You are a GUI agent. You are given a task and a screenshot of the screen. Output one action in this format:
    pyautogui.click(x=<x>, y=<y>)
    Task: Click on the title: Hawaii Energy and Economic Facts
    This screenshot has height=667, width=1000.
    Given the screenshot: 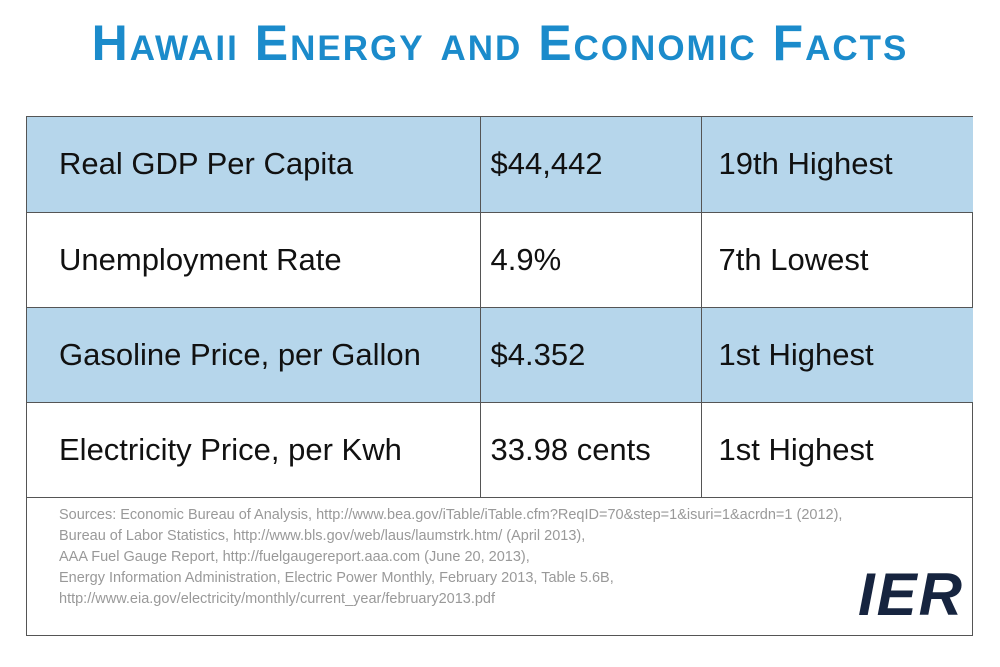 What is the action you would take?
    pyautogui.click(x=500, y=43)
    